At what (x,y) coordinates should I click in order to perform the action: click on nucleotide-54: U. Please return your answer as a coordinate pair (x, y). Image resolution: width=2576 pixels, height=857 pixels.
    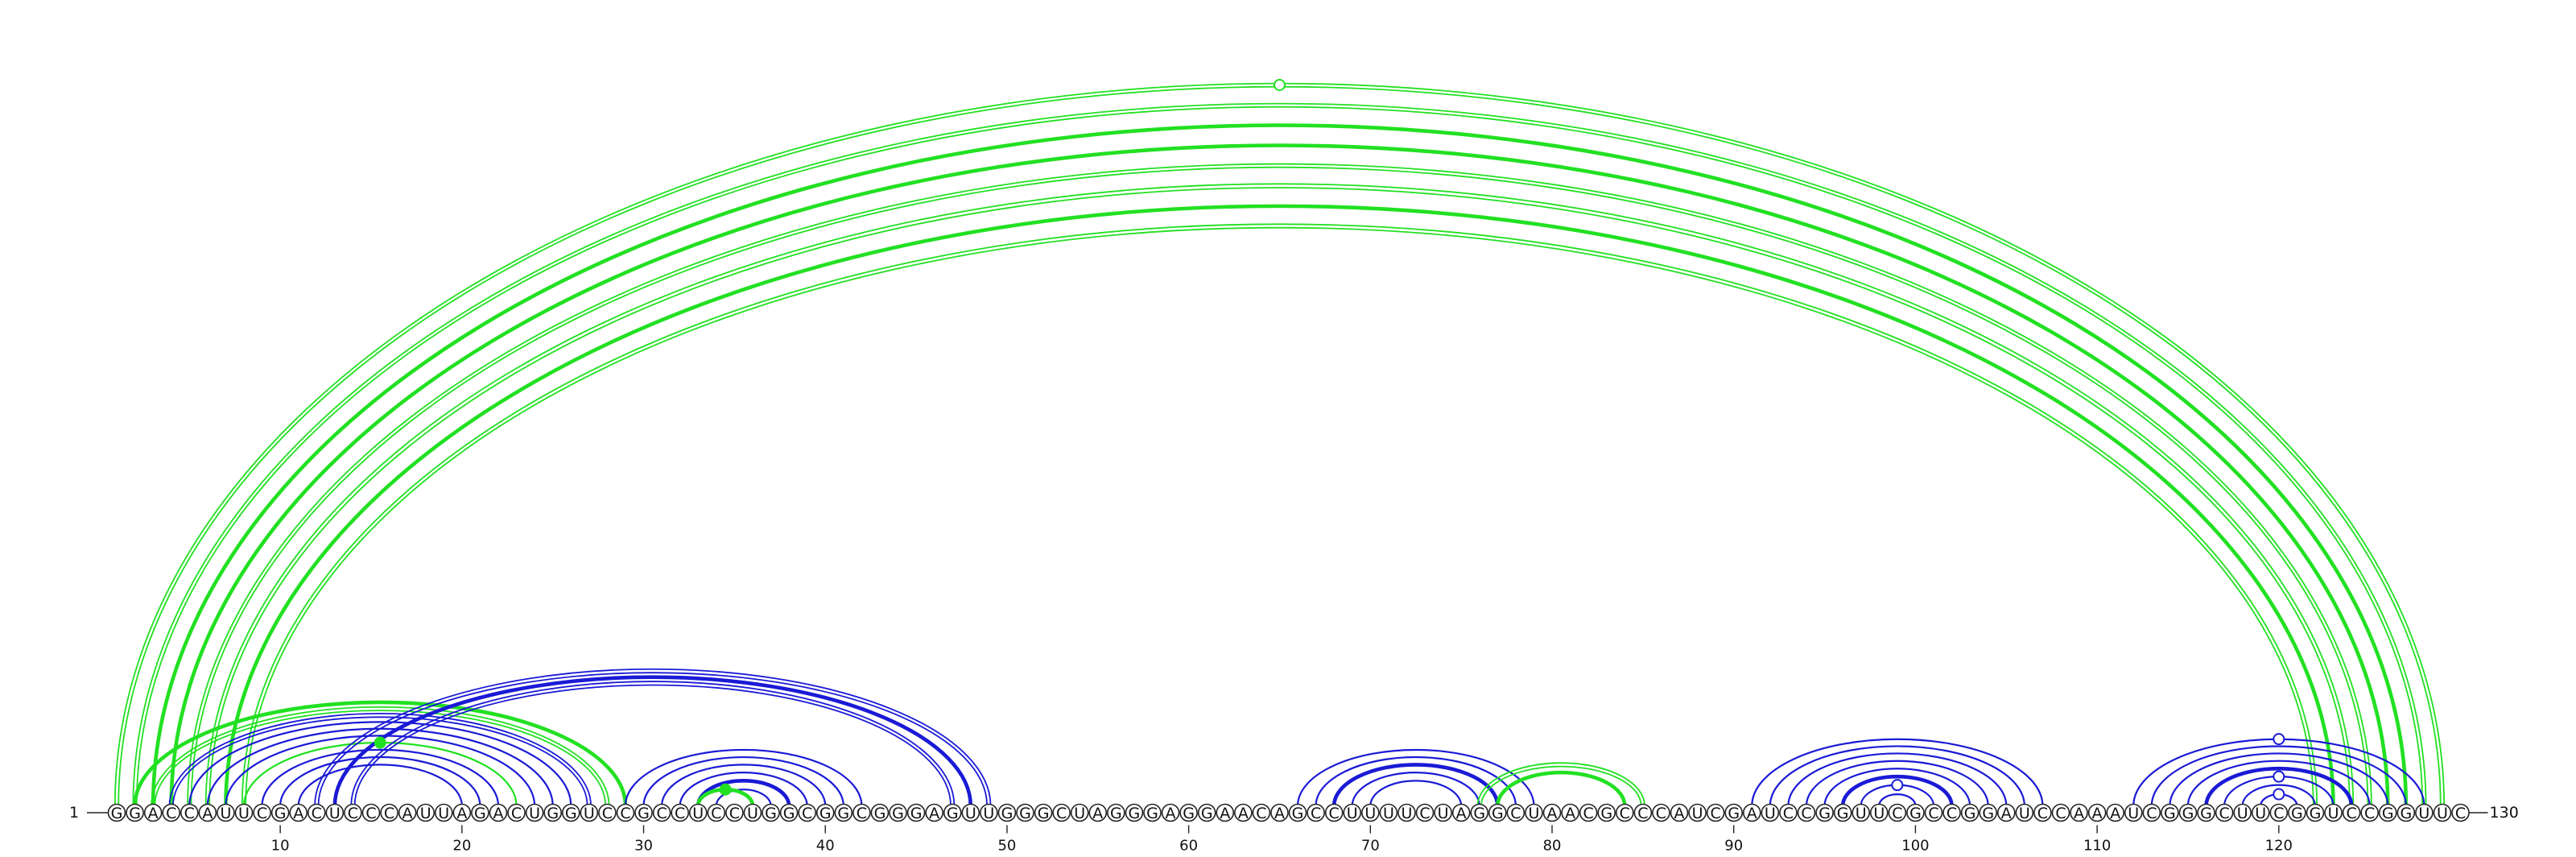
    Looking at the image, I should click on (1079, 812).